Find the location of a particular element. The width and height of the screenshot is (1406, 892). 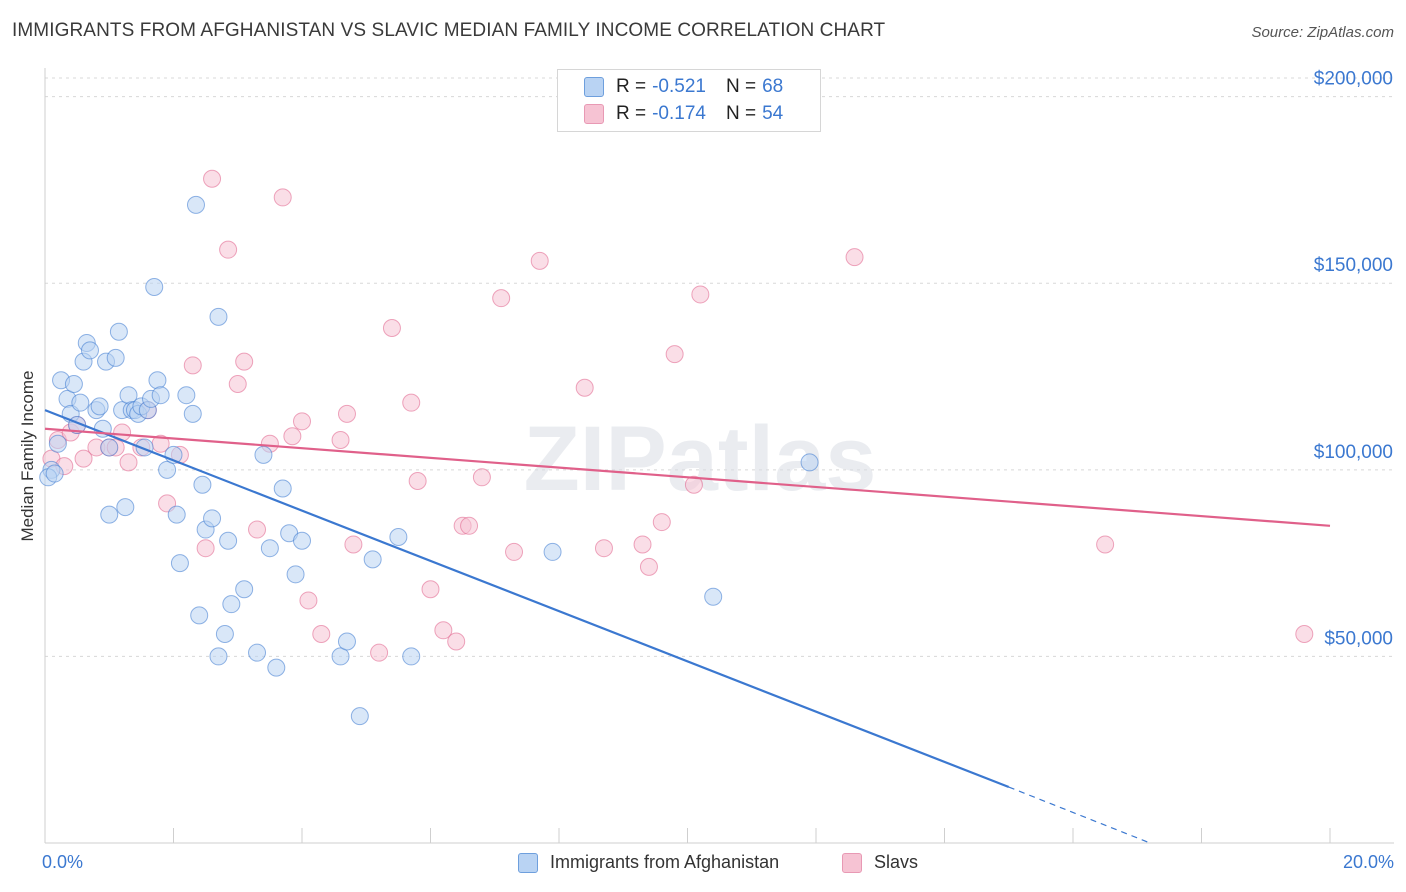

slavs-trend-line is located at coordinates (687, 477).